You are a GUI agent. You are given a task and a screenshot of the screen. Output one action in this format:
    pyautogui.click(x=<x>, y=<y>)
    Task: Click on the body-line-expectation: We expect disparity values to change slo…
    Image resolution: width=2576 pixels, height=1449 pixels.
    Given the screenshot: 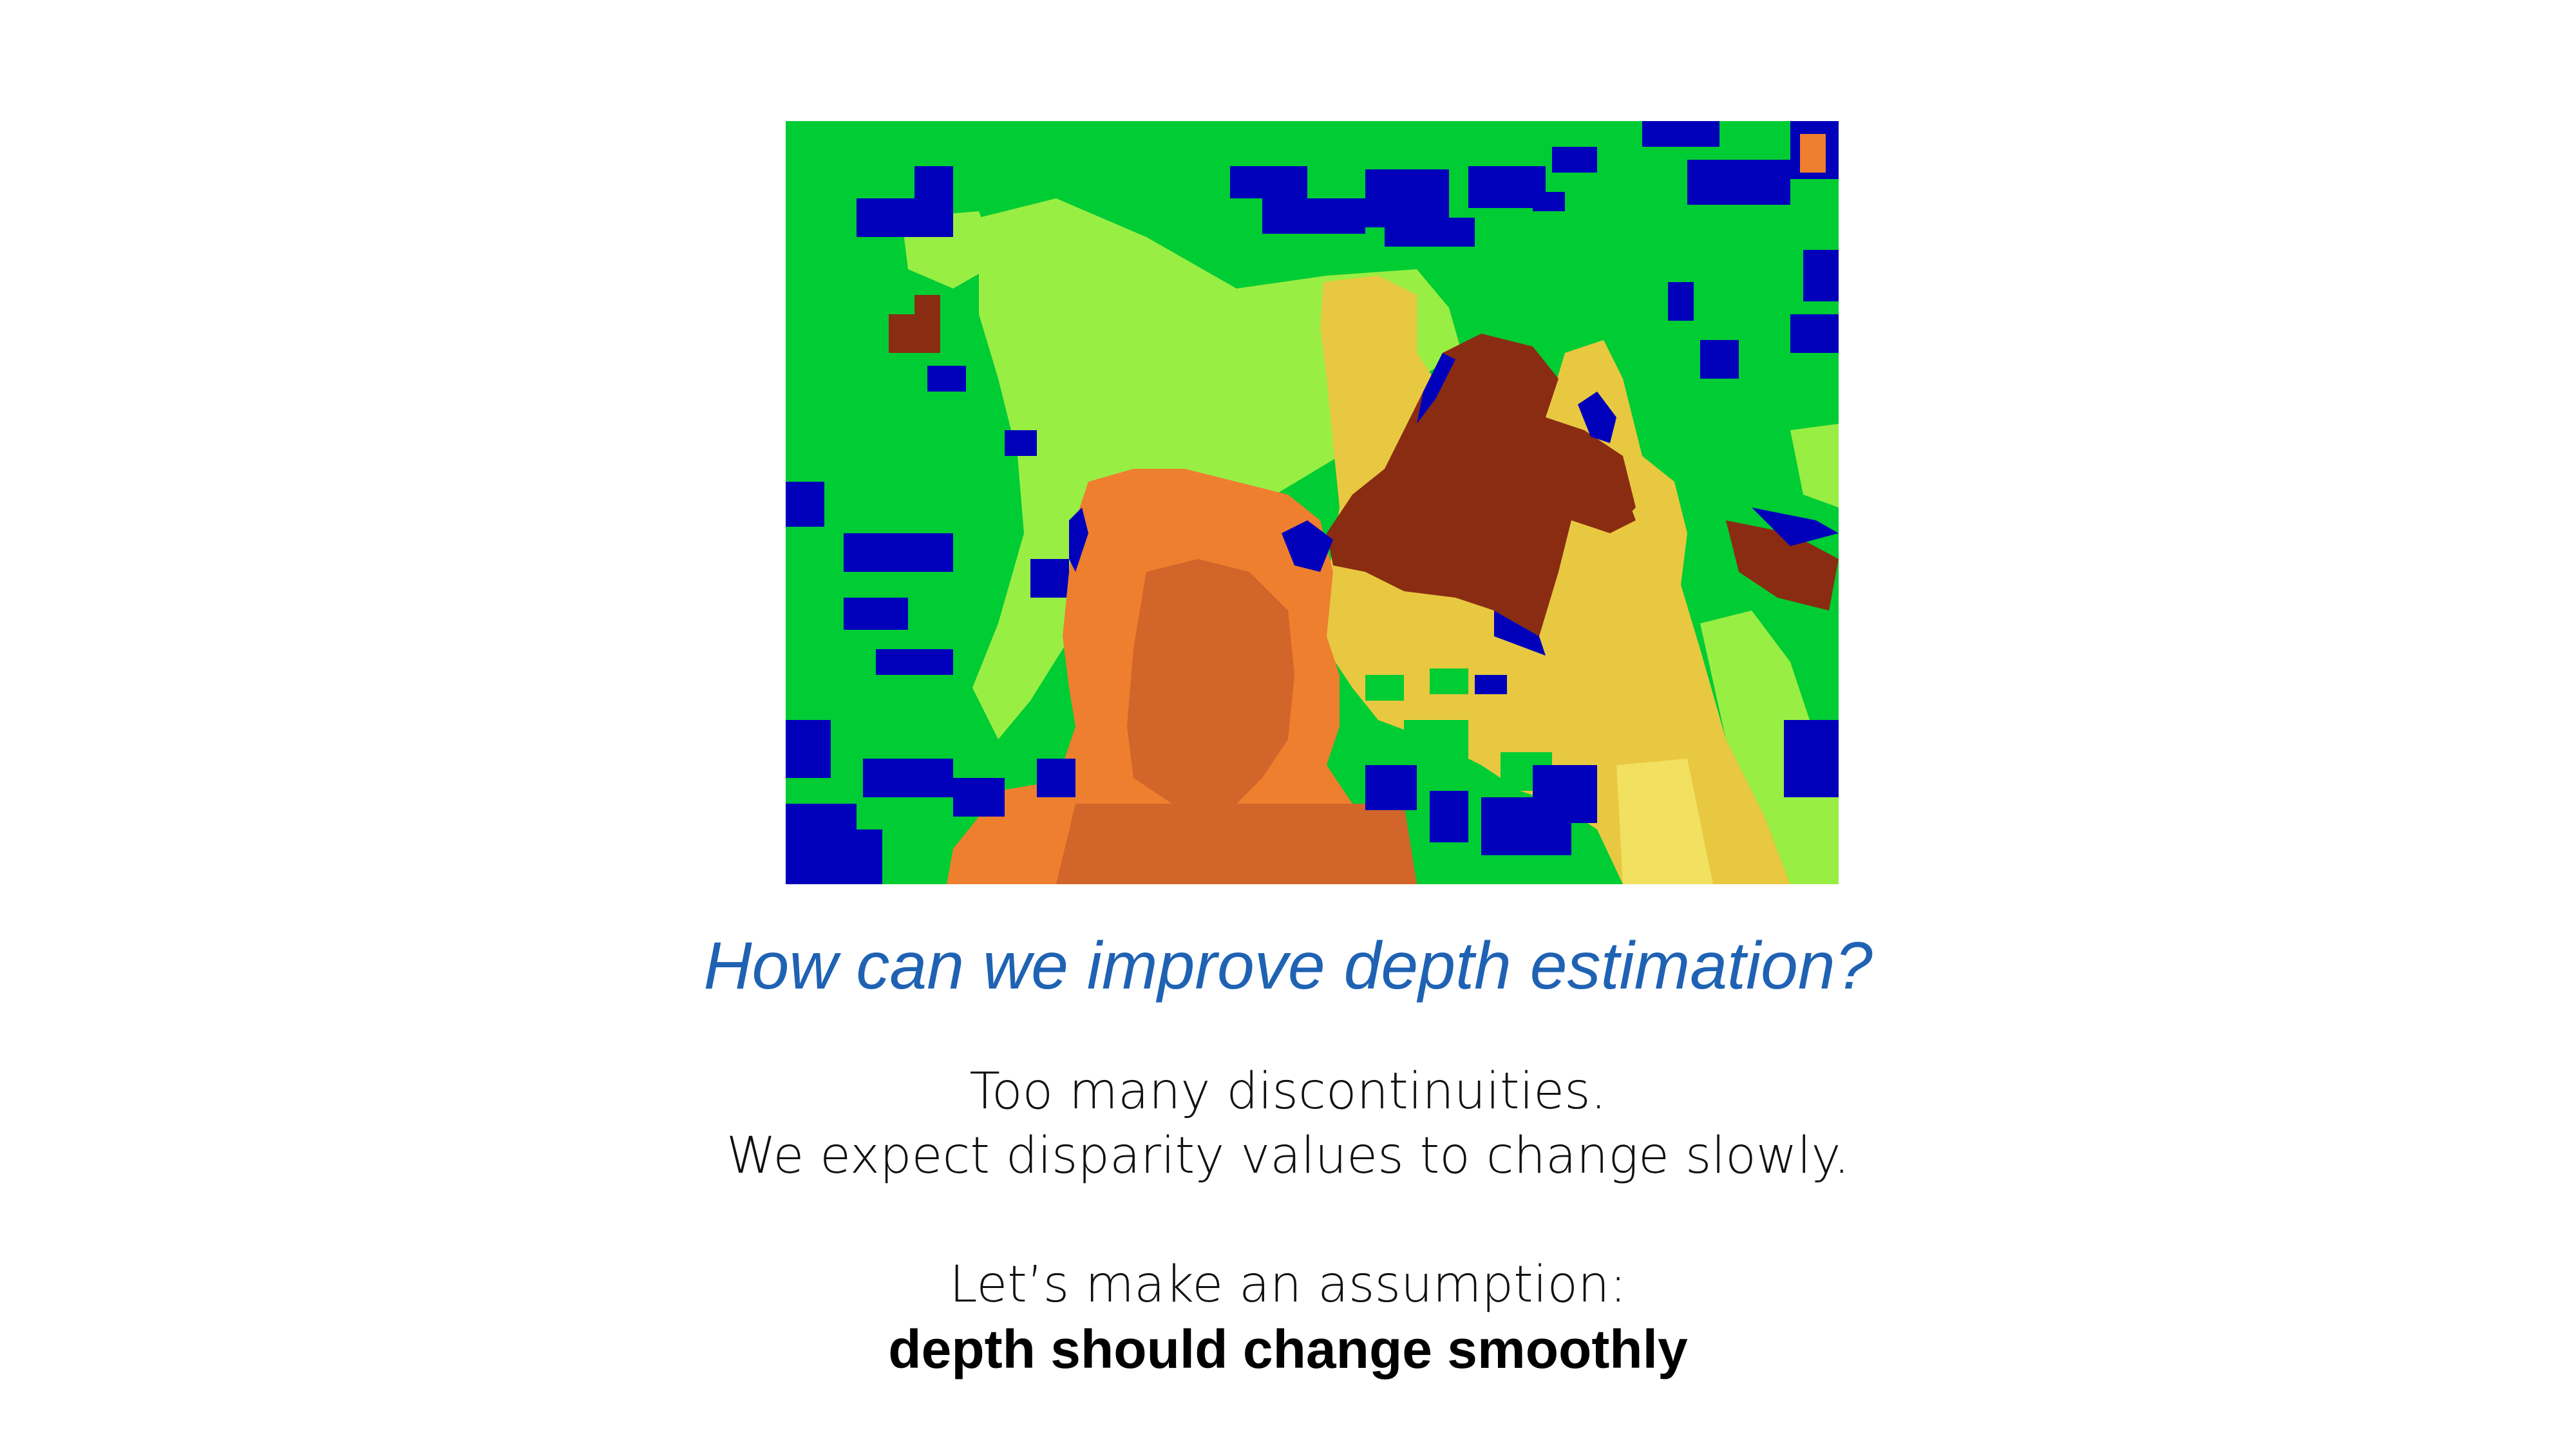 What is the action you would take?
    pyautogui.click(x=1288, y=1156)
    